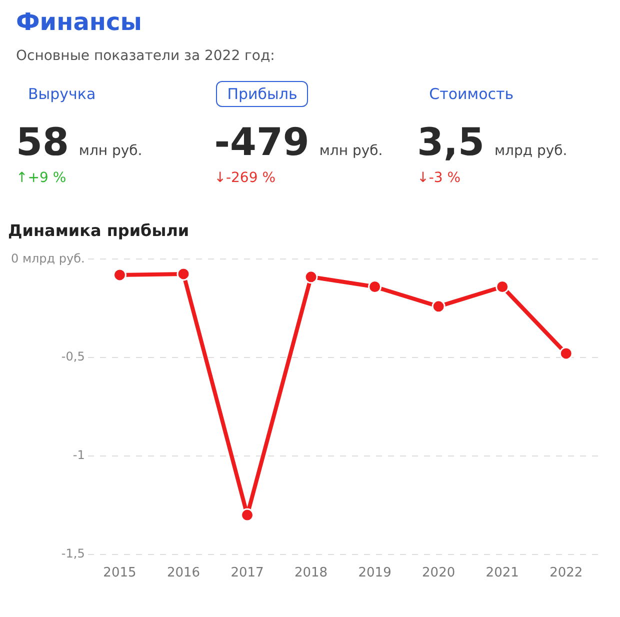 The width and height of the screenshot is (620, 617). What do you see at coordinates (450, 142) in the screenshot?
I see `text: 3,5` at bounding box center [450, 142].